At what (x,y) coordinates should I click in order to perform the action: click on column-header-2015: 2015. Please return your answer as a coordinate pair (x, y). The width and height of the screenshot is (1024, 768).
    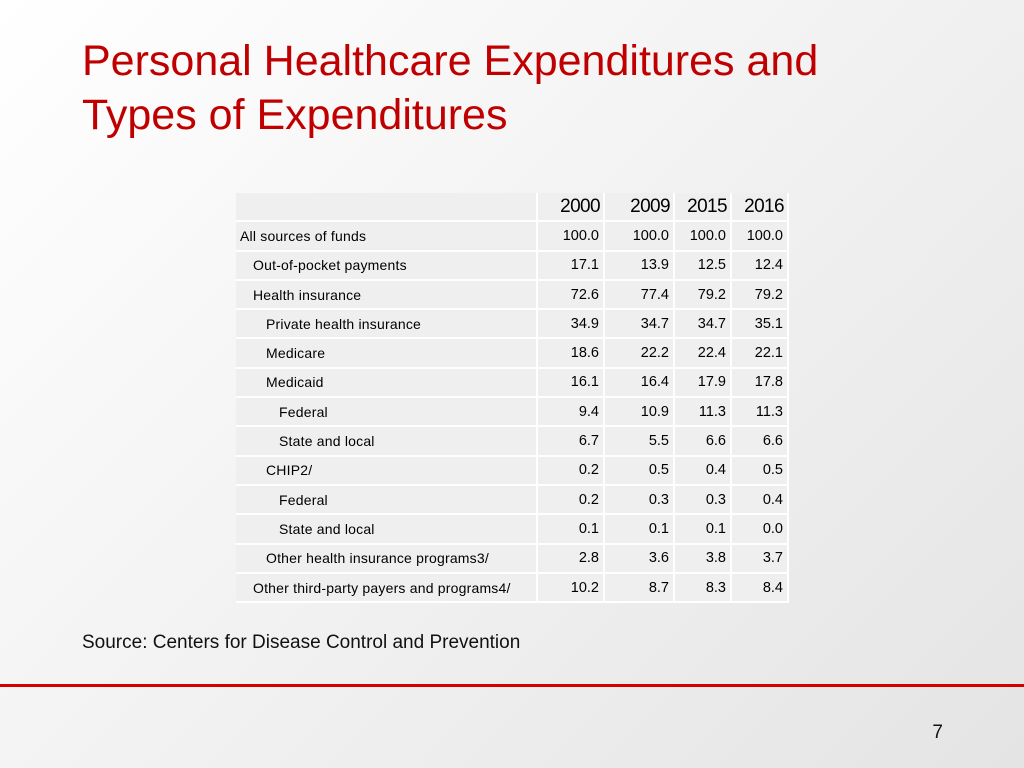
    Looking at the image, I should click on (703, 208).